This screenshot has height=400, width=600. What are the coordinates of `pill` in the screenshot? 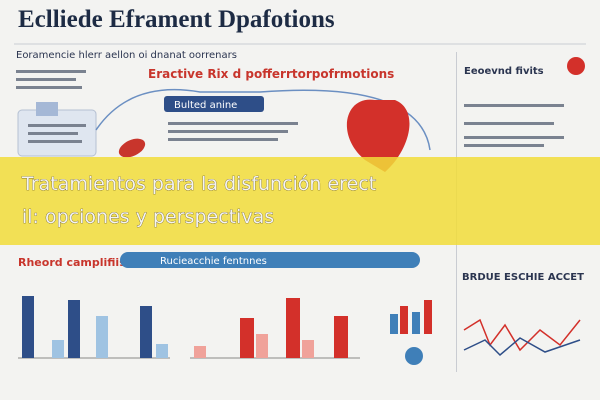 It's located at (132, 148).